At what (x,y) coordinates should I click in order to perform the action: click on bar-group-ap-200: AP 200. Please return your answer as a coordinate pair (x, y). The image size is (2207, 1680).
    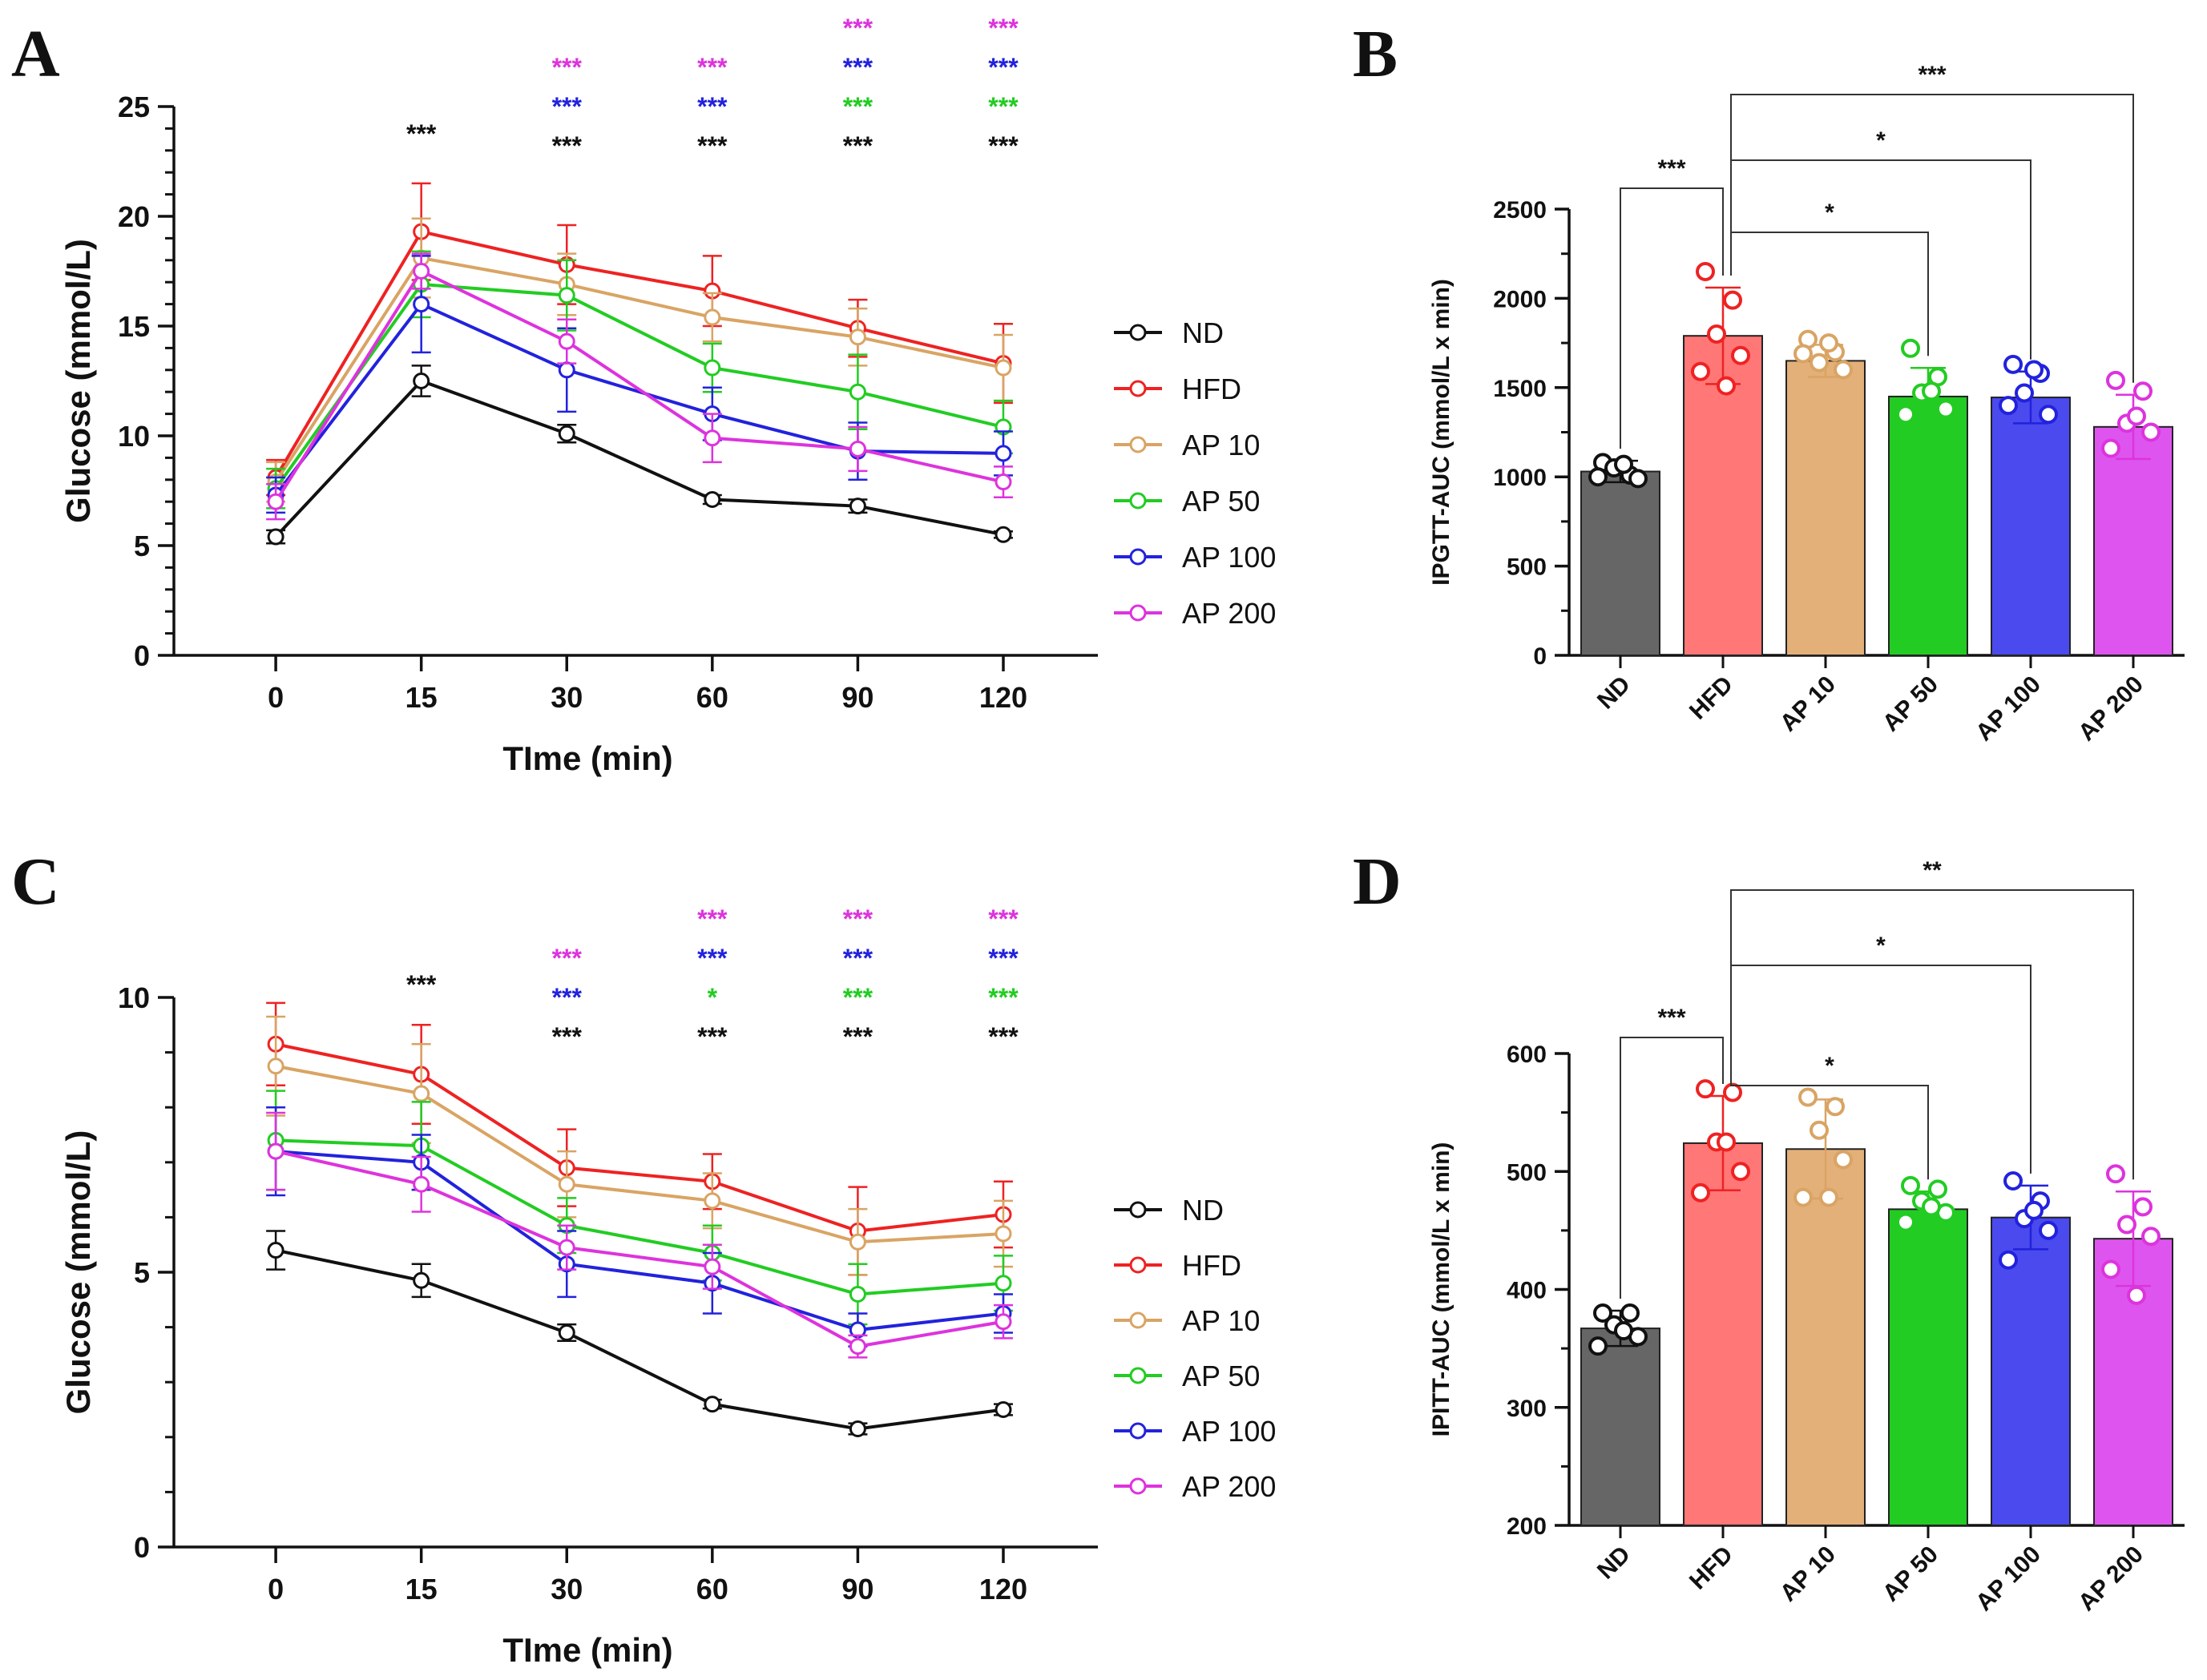
    Looking at the image, I should click on (2123, 558).